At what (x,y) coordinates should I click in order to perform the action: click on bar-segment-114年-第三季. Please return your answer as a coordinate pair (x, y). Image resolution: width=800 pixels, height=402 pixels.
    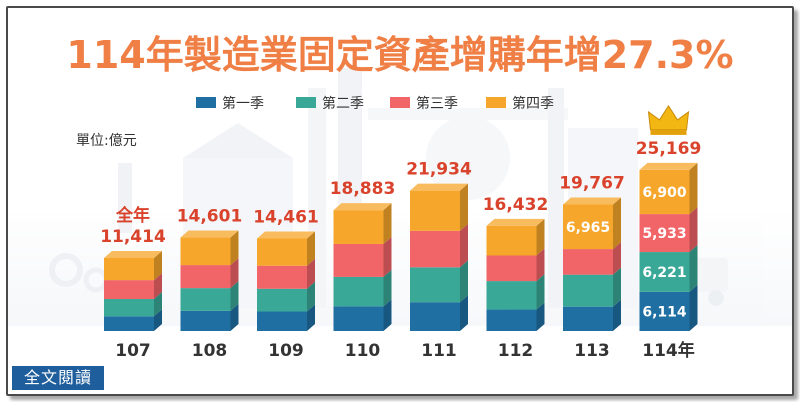
    Looking at the image, I should click on (664, 233).